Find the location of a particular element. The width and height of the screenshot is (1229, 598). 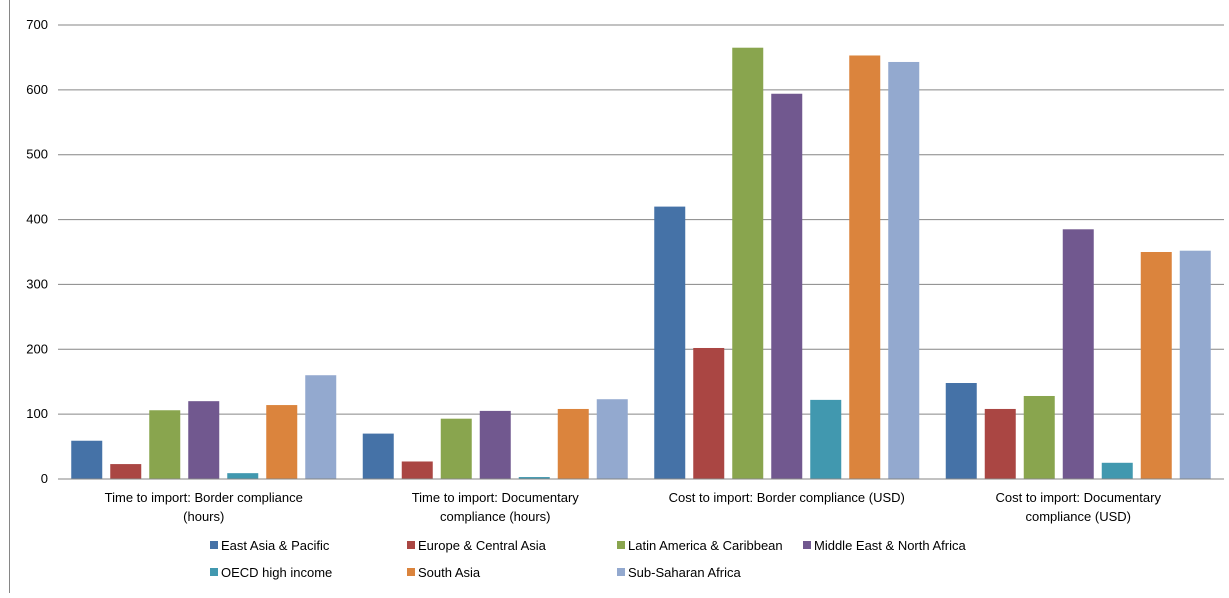

legend-item: South Asia is located at coordinates (444, 572).